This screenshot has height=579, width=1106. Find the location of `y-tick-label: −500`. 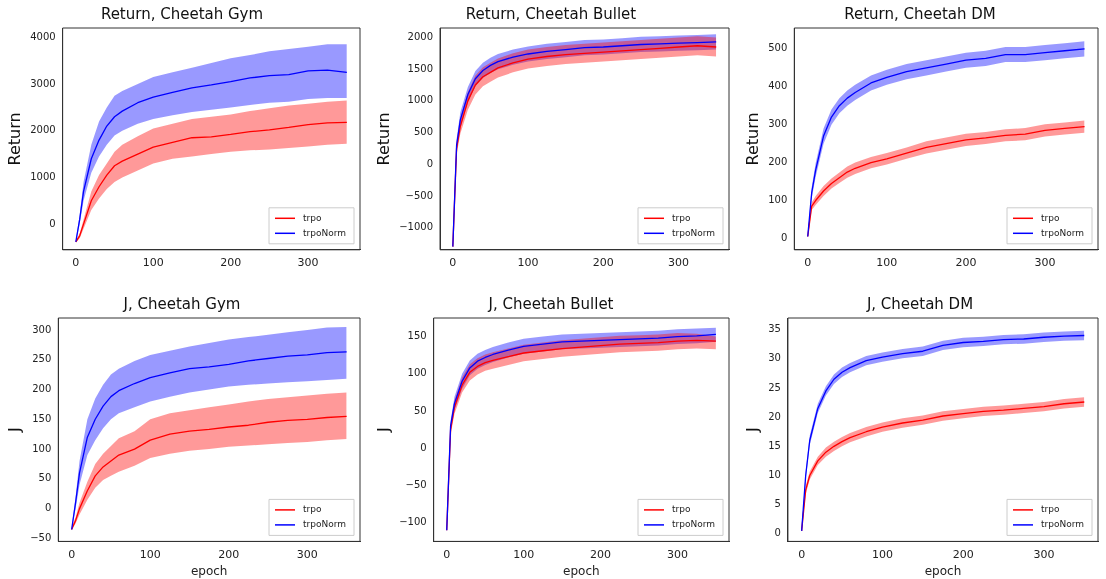

y-tick-label: −500 is located at coordinates (419, 195).